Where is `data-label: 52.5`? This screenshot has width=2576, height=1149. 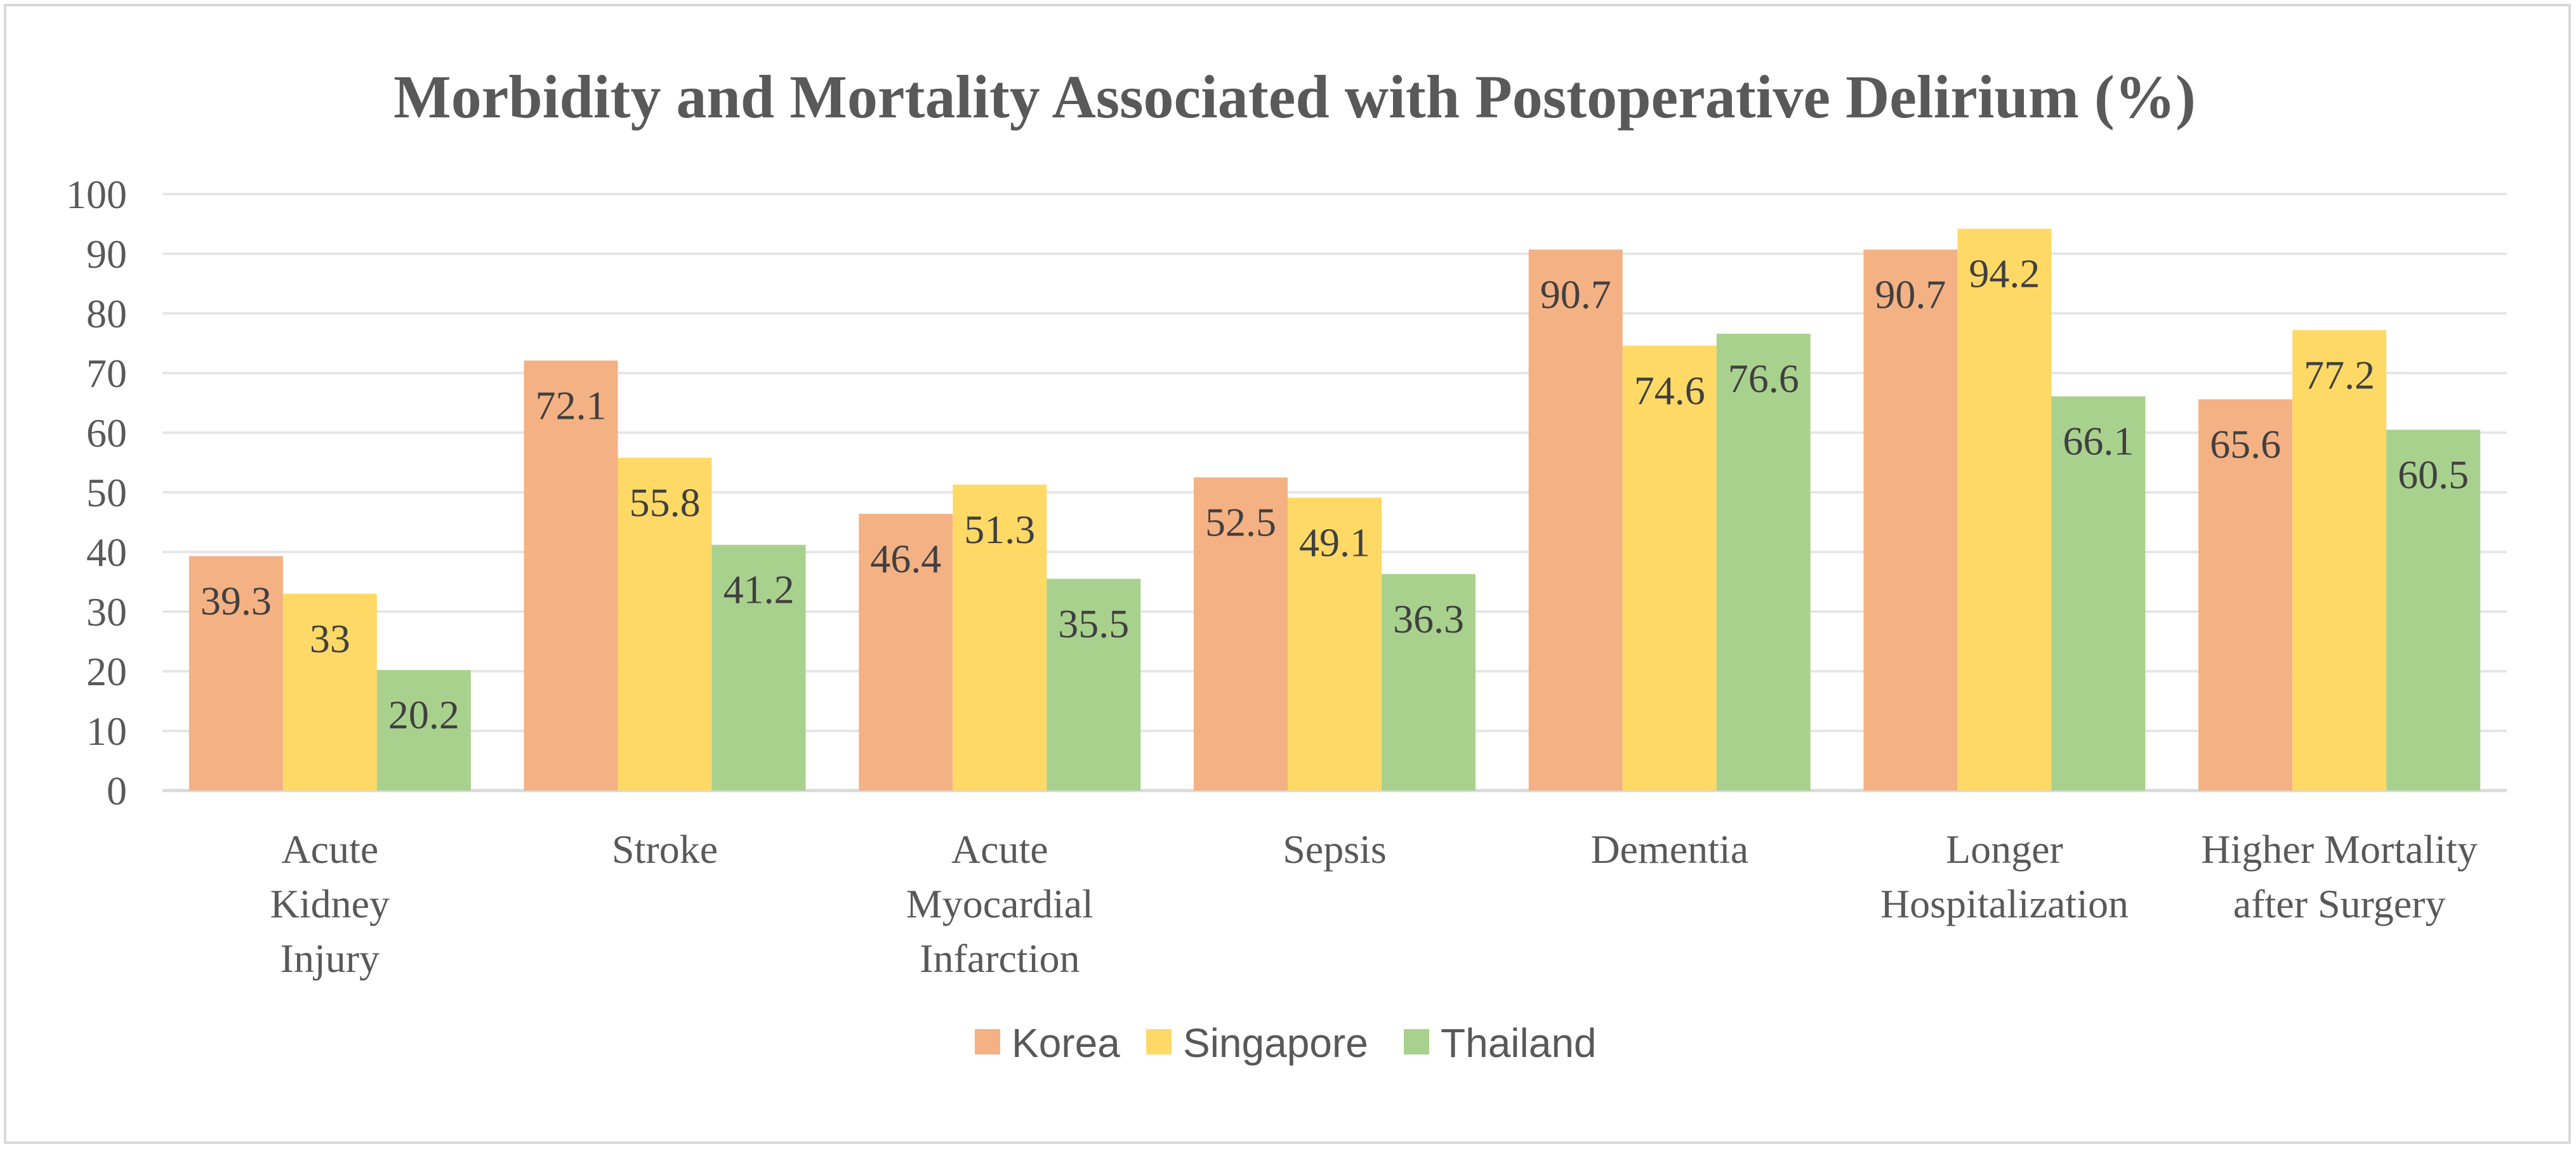
data-label: 52.5 is located at coordinates (1240, 522).